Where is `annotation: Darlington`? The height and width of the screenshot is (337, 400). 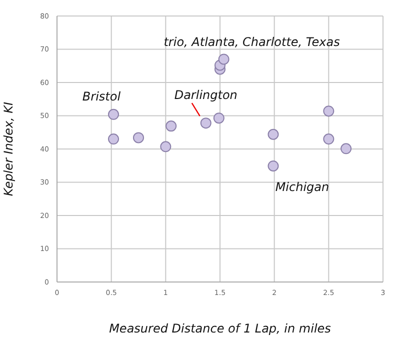 annotation: Darlington is located at coordinates (206, 95).